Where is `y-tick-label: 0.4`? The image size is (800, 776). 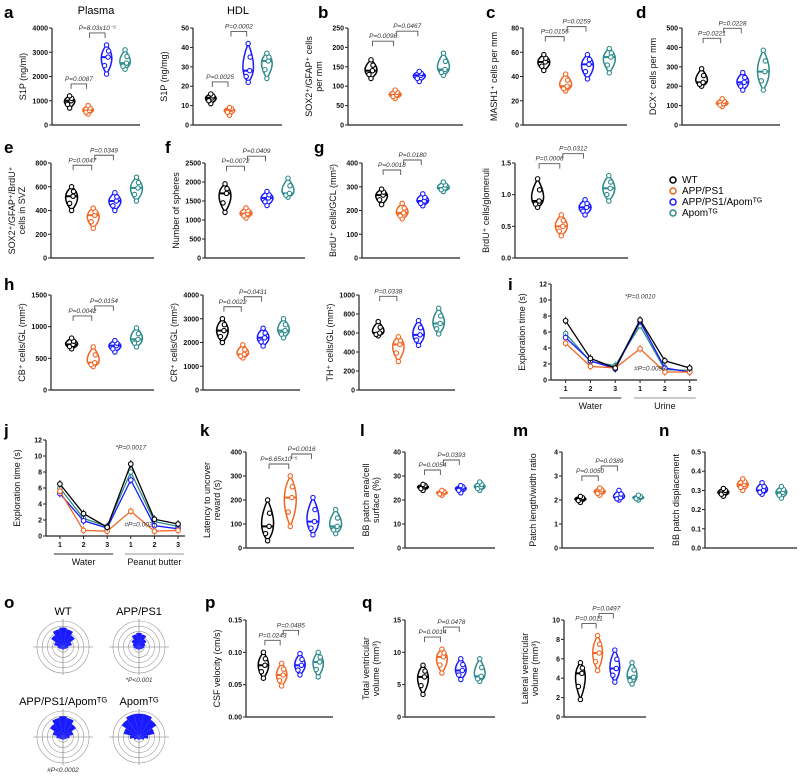 y-tick-label: 0.4 is located at coordinates (696, 472).